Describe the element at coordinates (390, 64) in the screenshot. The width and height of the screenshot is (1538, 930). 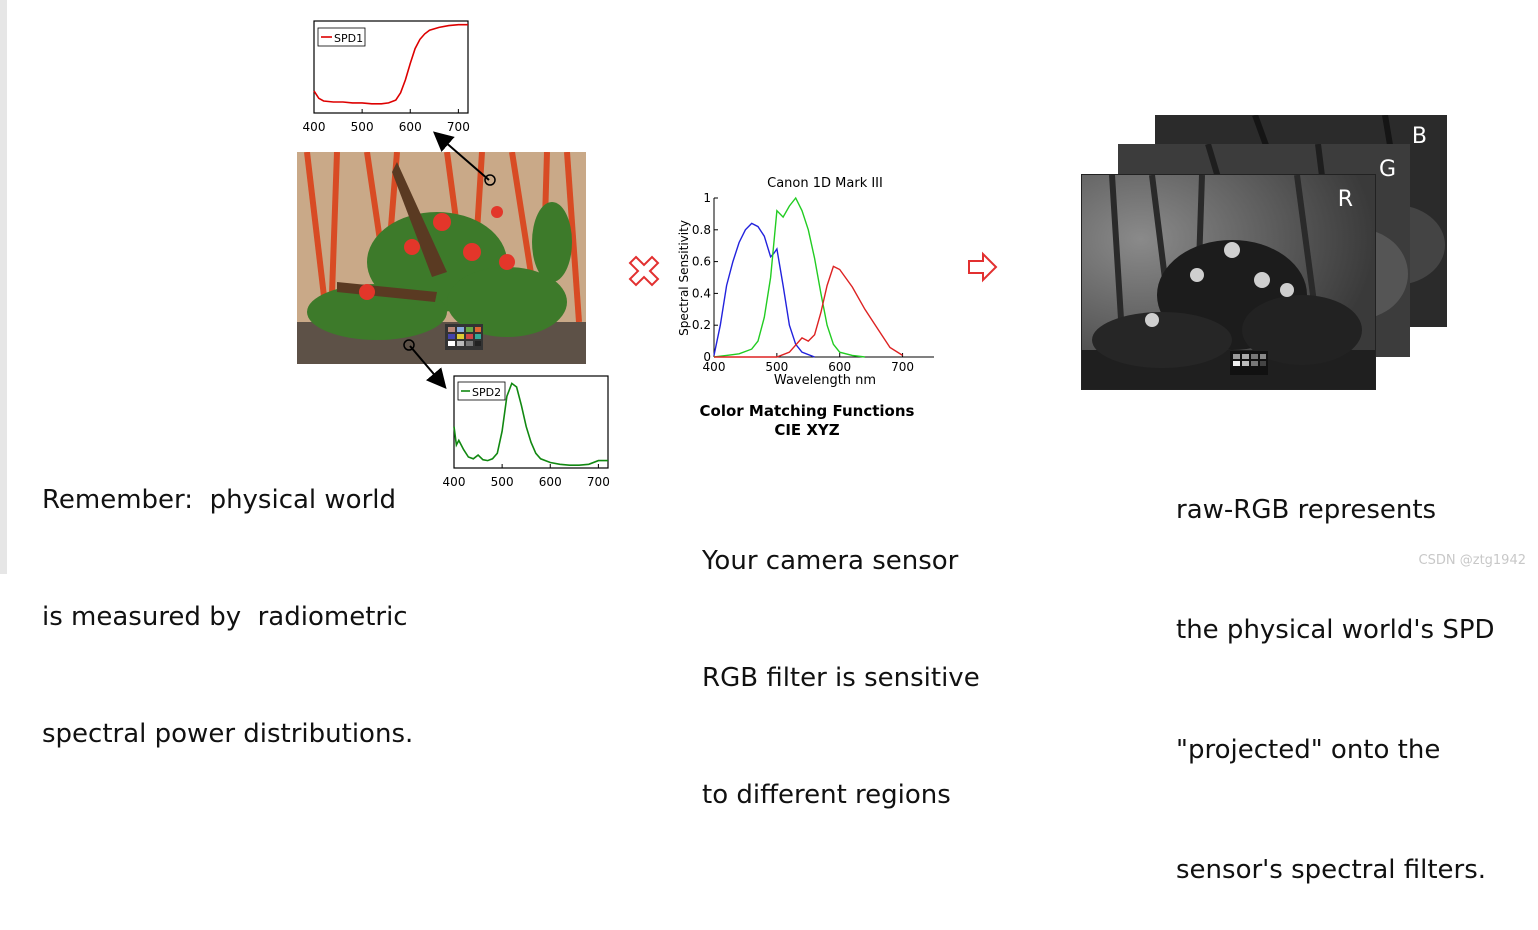
I see `spd1-series-line` at that location.